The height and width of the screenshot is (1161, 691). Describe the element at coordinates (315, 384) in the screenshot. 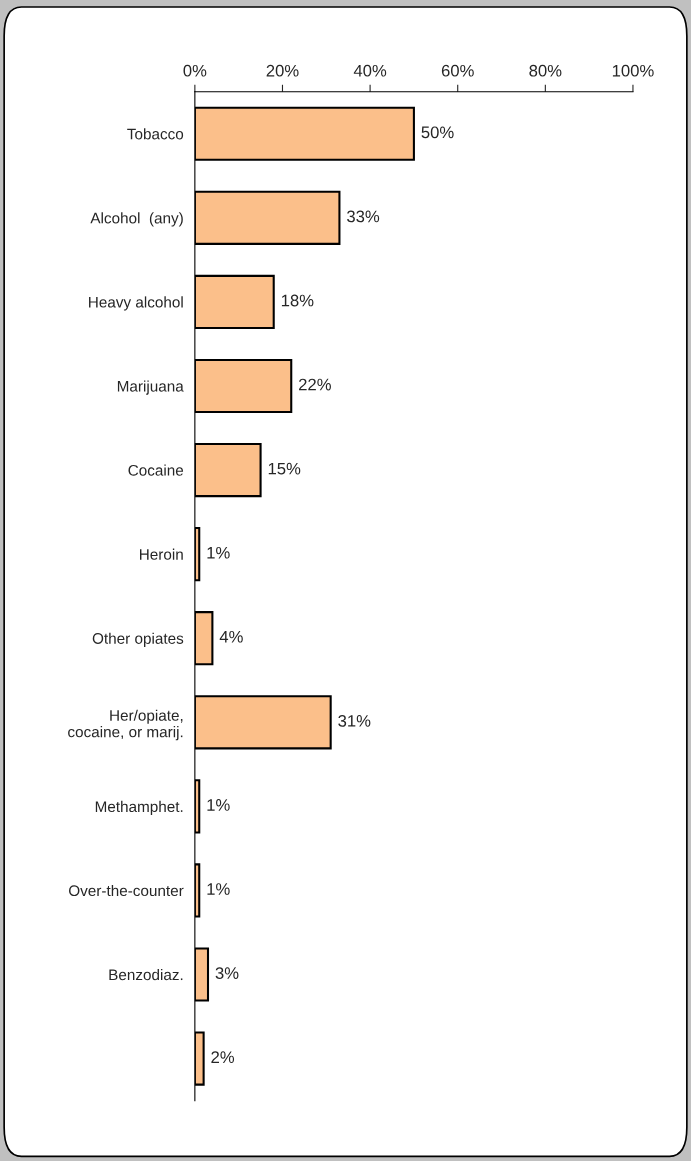

I see `data-label: 22%` at that location.